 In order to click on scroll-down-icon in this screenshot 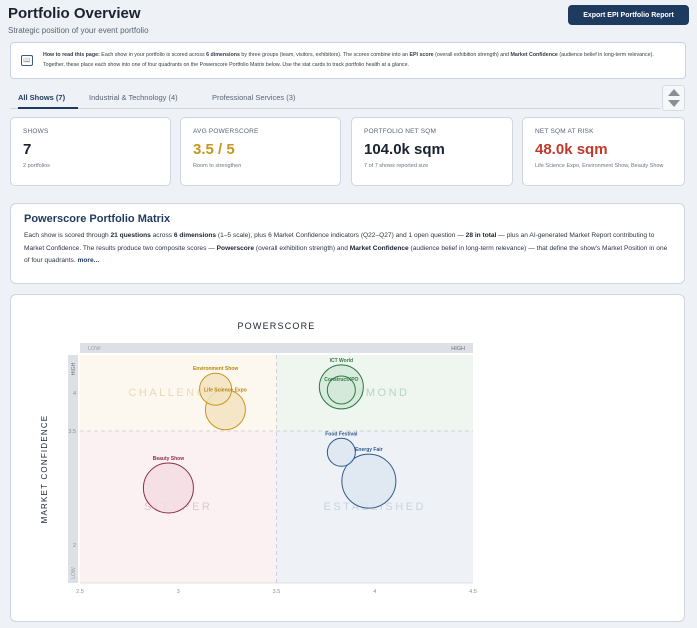, I will do `click(674, 103)`.